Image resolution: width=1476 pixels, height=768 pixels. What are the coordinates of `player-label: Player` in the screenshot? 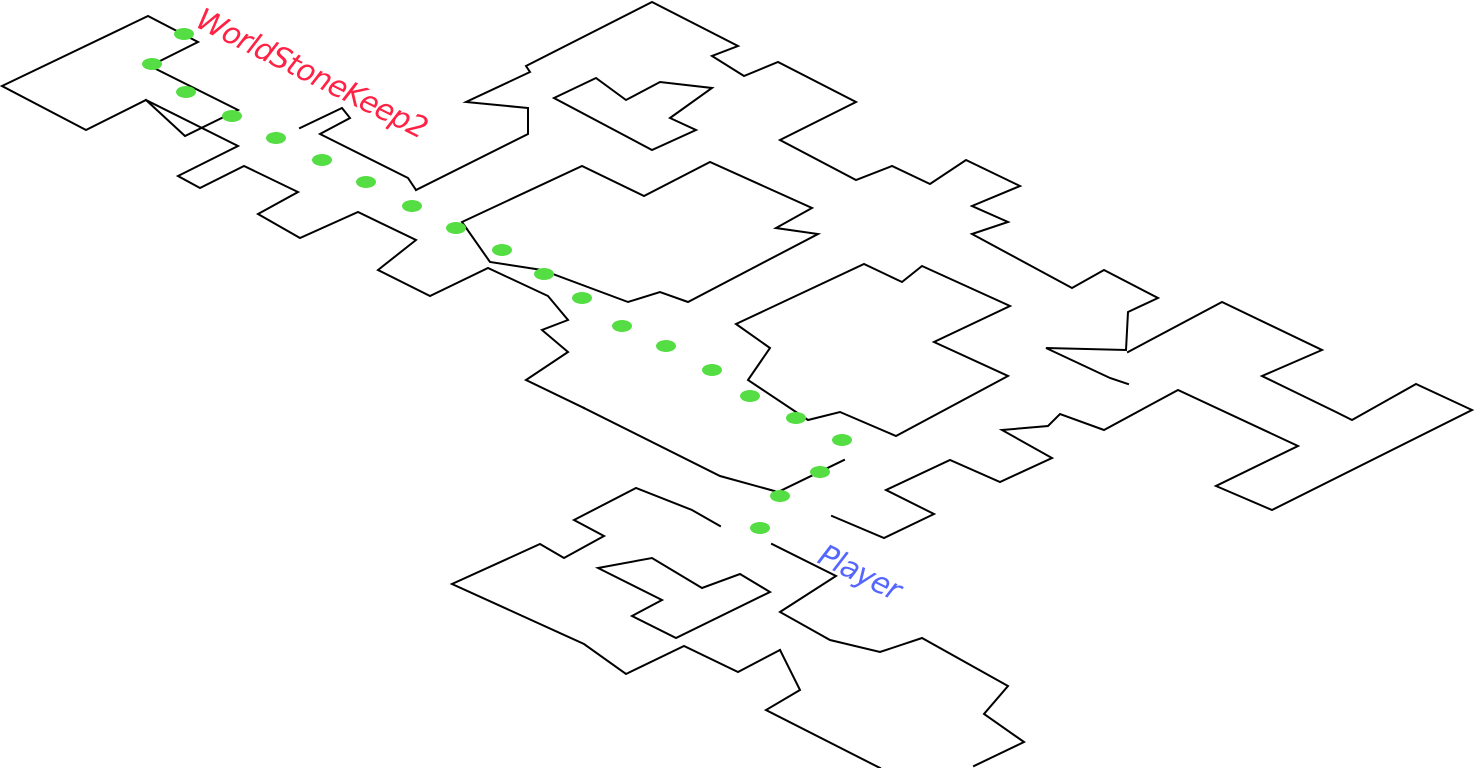 It's located at (860, 573).